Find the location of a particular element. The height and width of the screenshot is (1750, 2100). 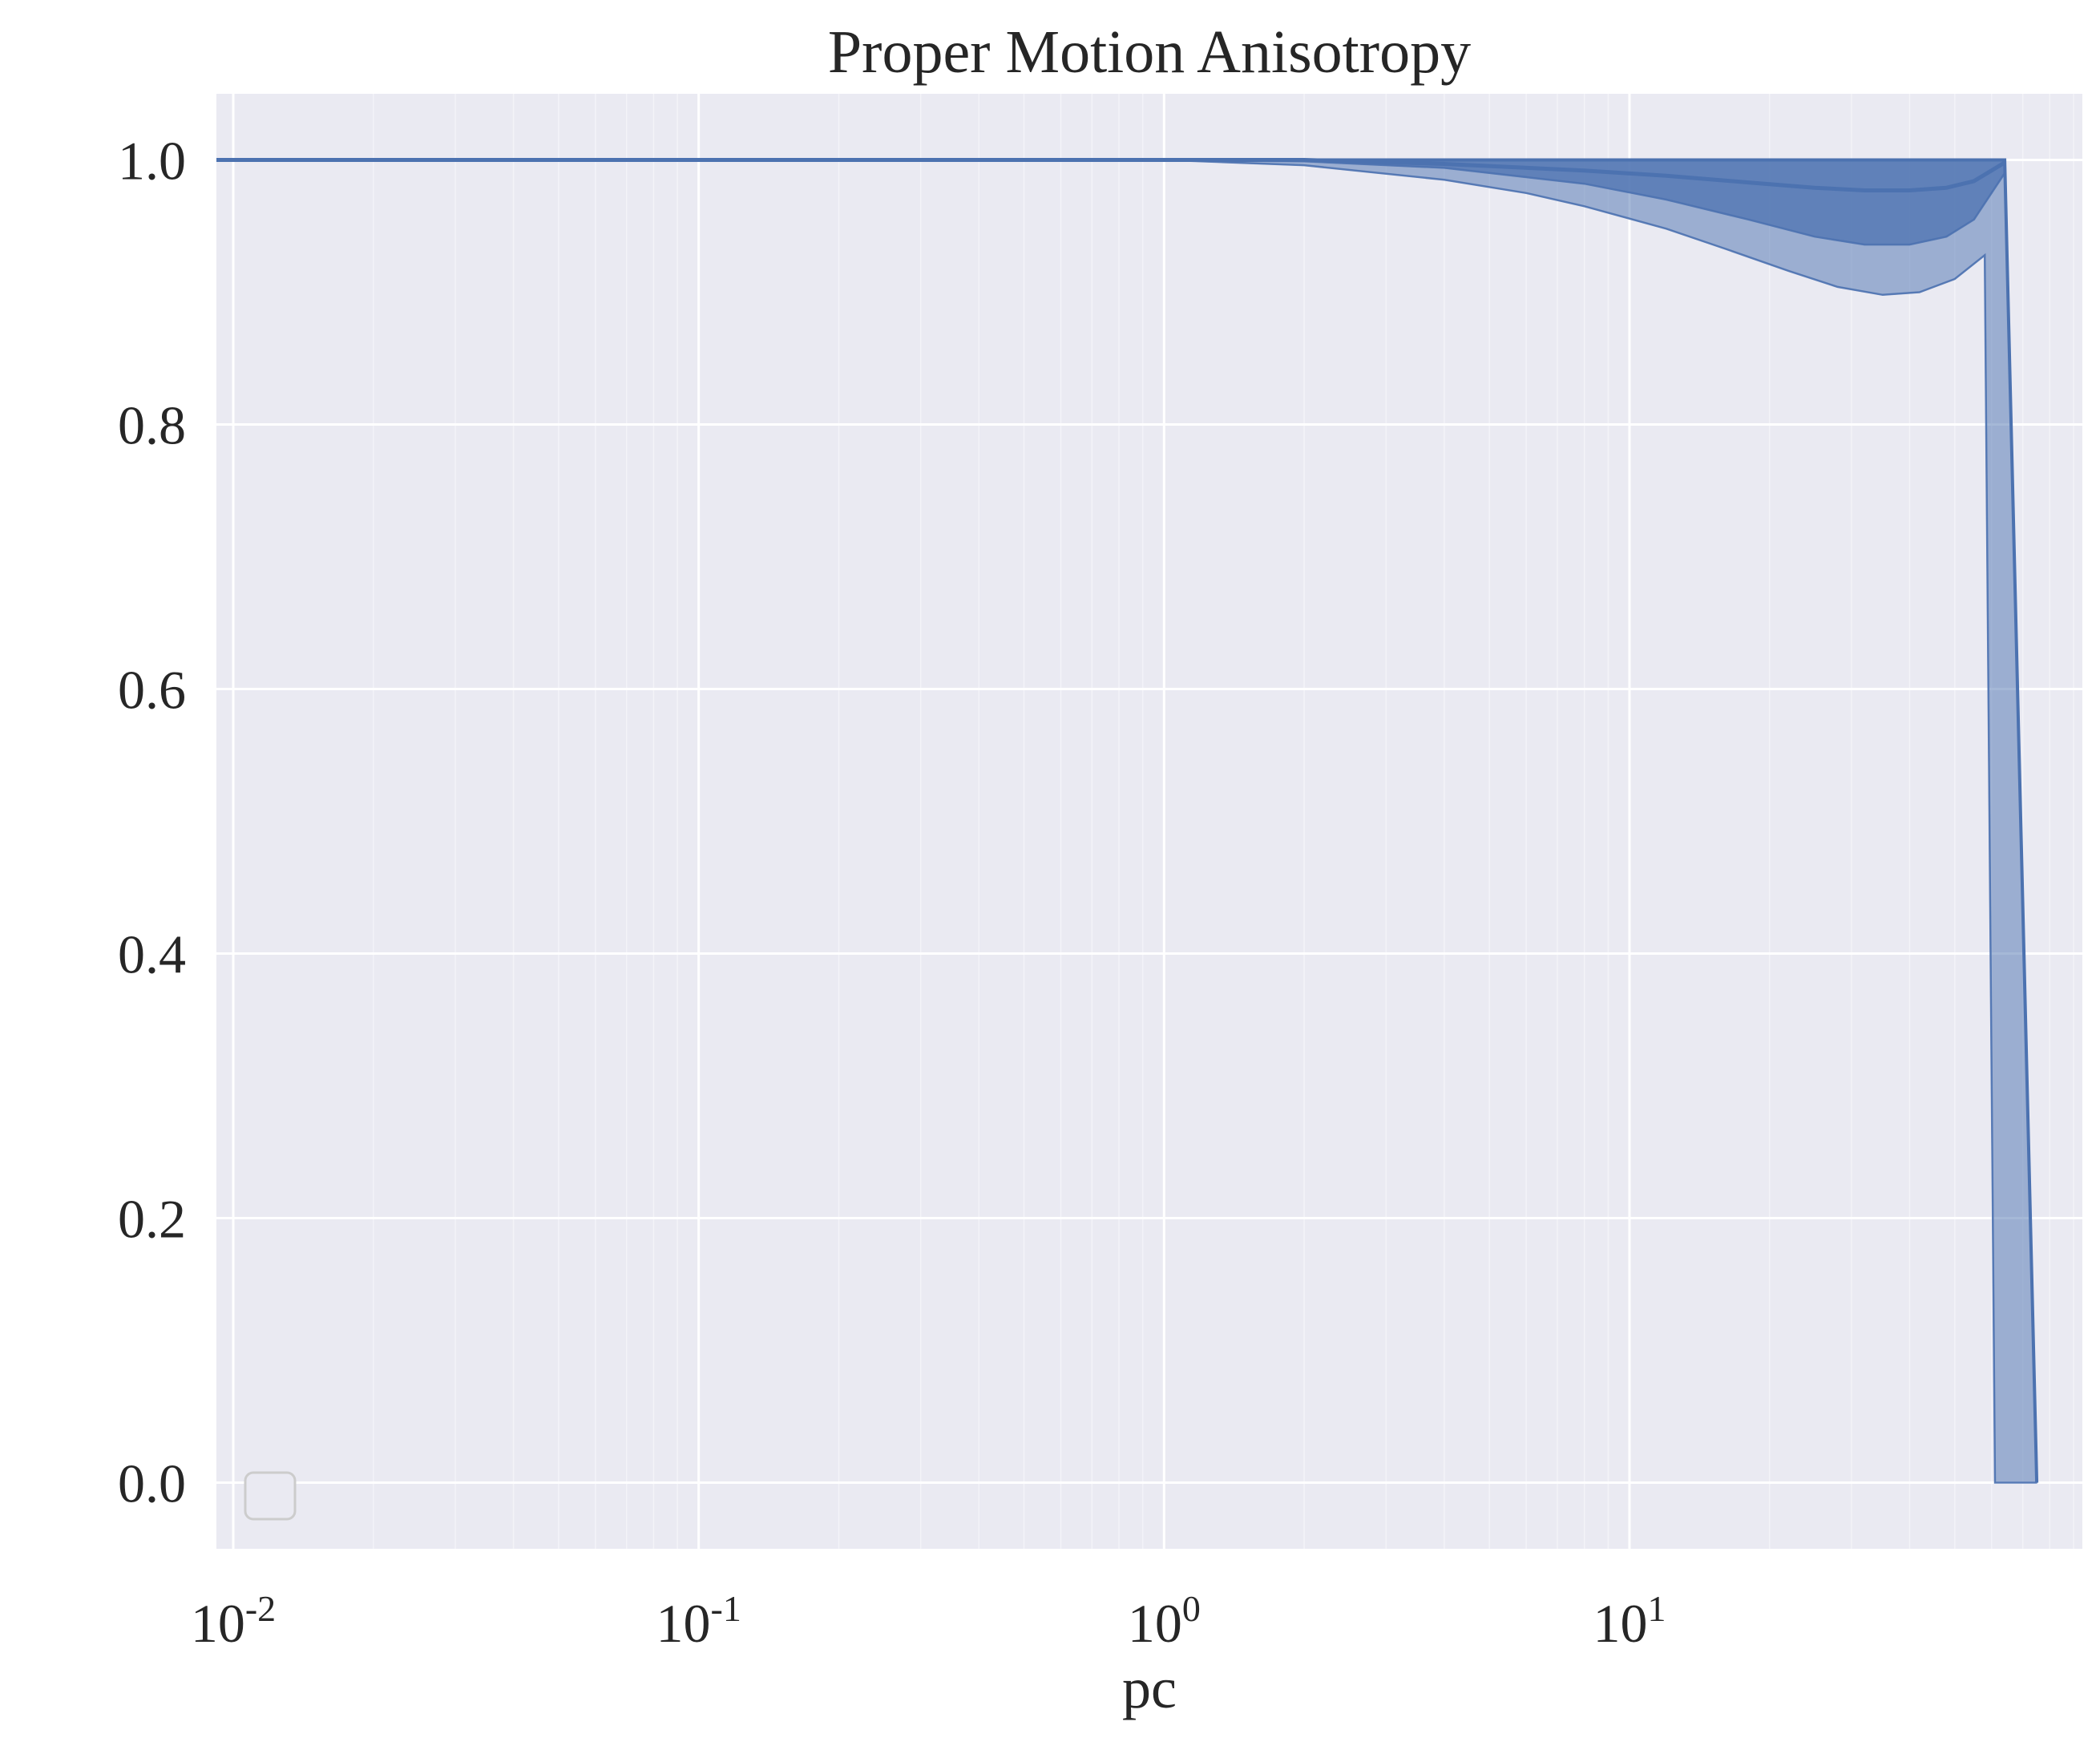

x-tick-label: 10¹ is located at coordinates (1629, 1621).